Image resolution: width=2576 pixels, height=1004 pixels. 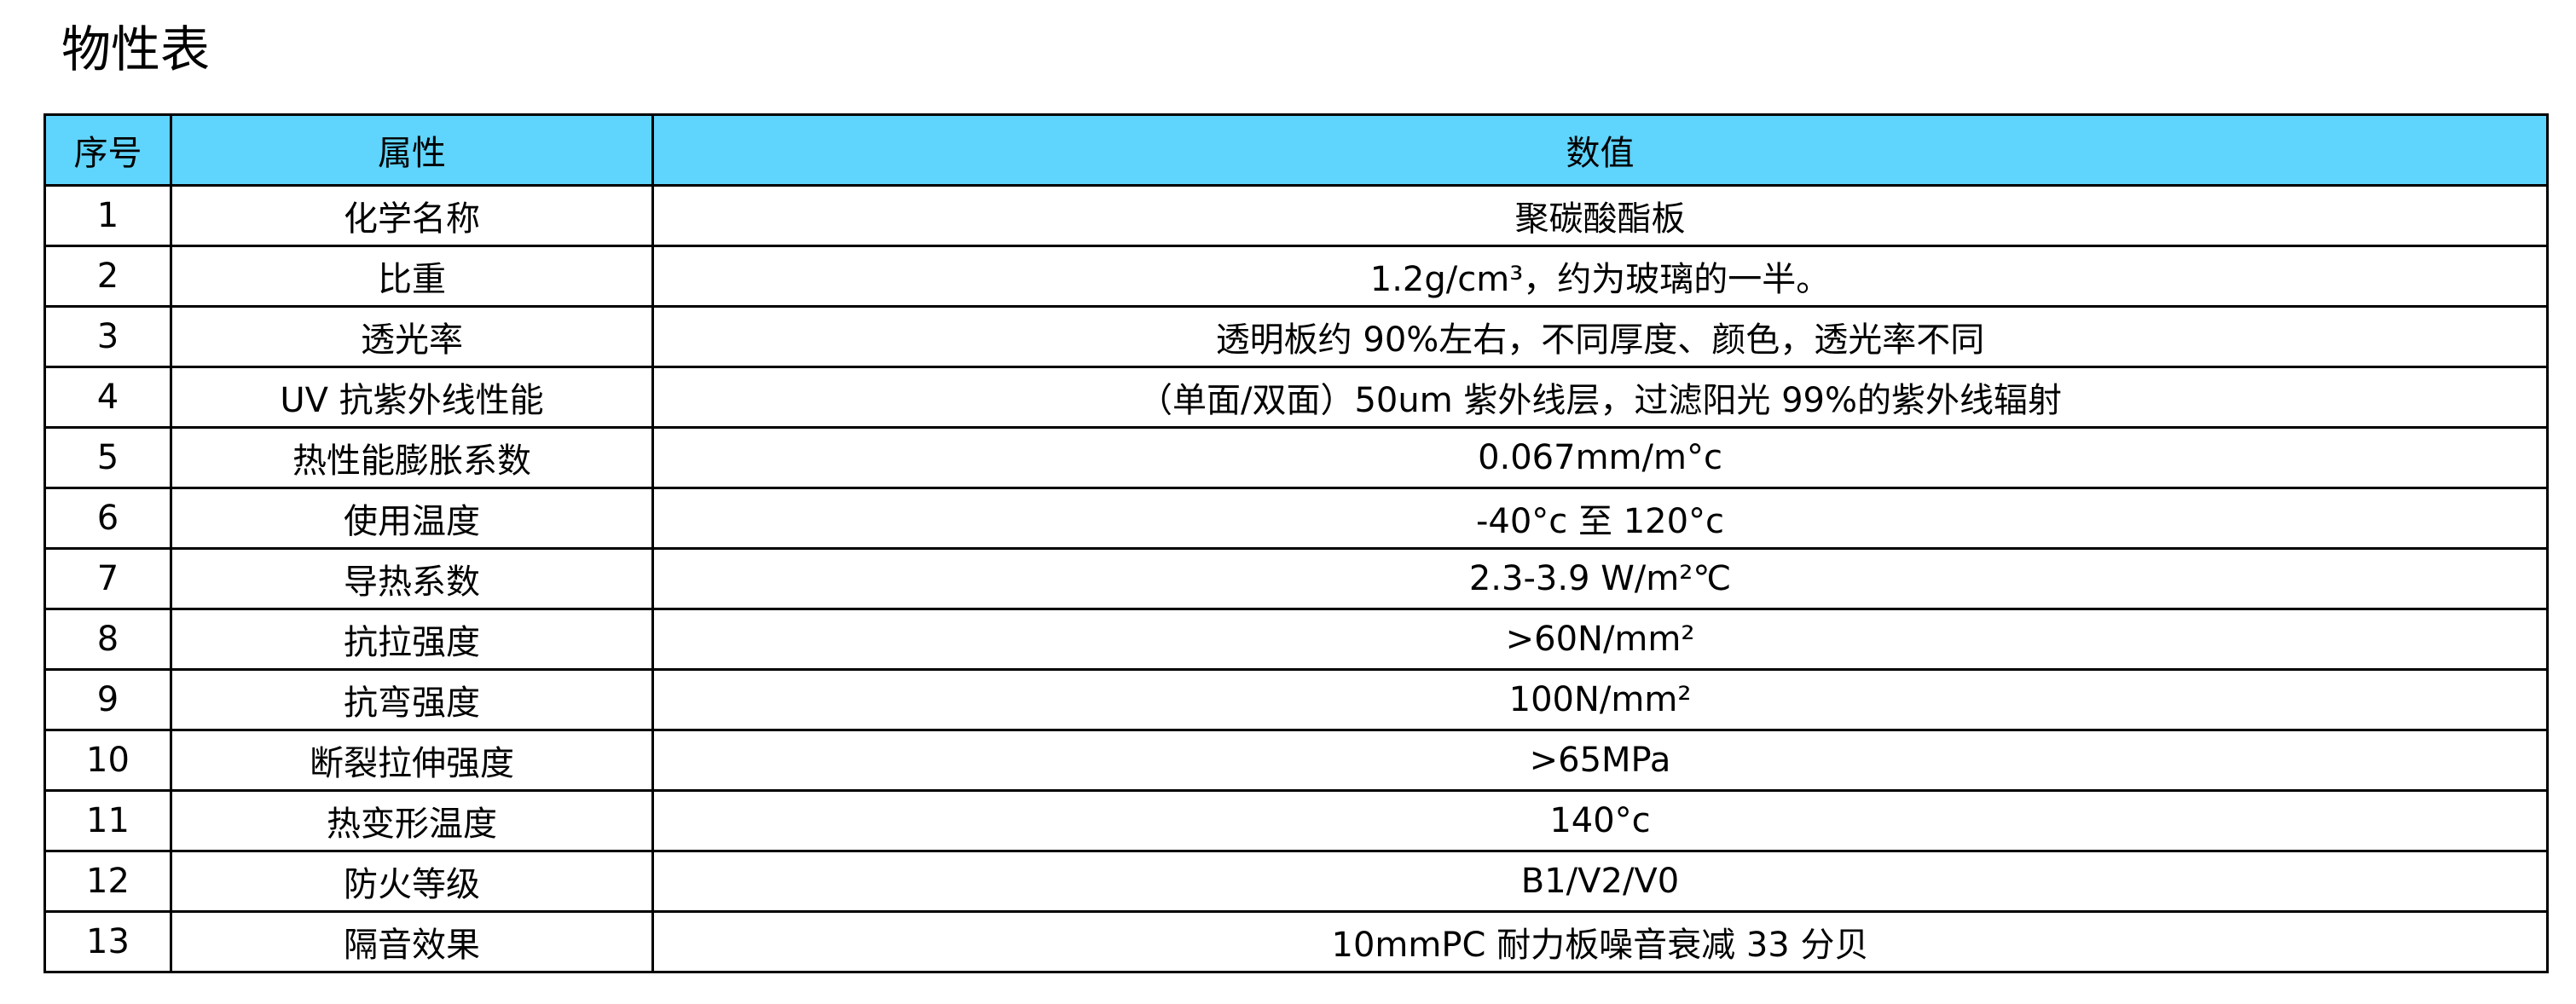 I want to click on table-row: 13 隔音效果 10mmPC 耐力板噪音衰减 33 分贝, so click(x=1296, y=941).